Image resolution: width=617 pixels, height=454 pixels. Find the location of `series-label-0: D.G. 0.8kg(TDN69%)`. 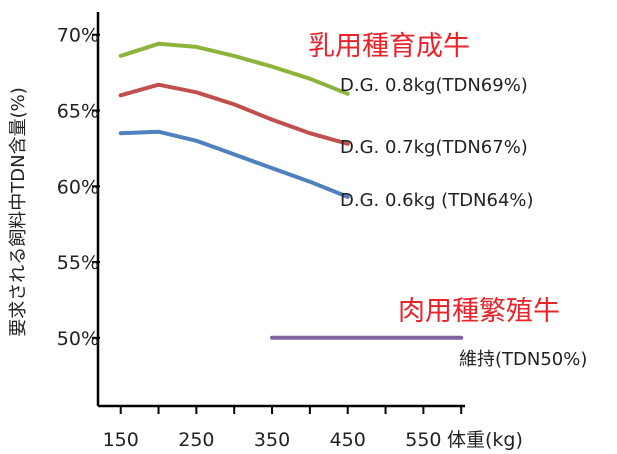

series-label-0: D.G. 0.8kg(TDN69%) is located at coordinates (434, 85).